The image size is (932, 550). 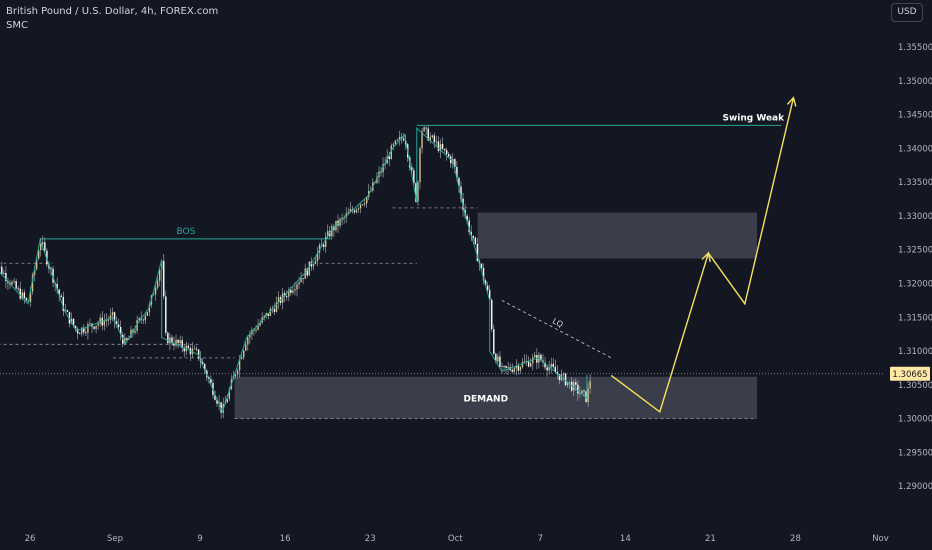 What do you see at coordinates (907, 12) in the screenshot?
I see `currency-button: USD` at bounding box center [907, 12].